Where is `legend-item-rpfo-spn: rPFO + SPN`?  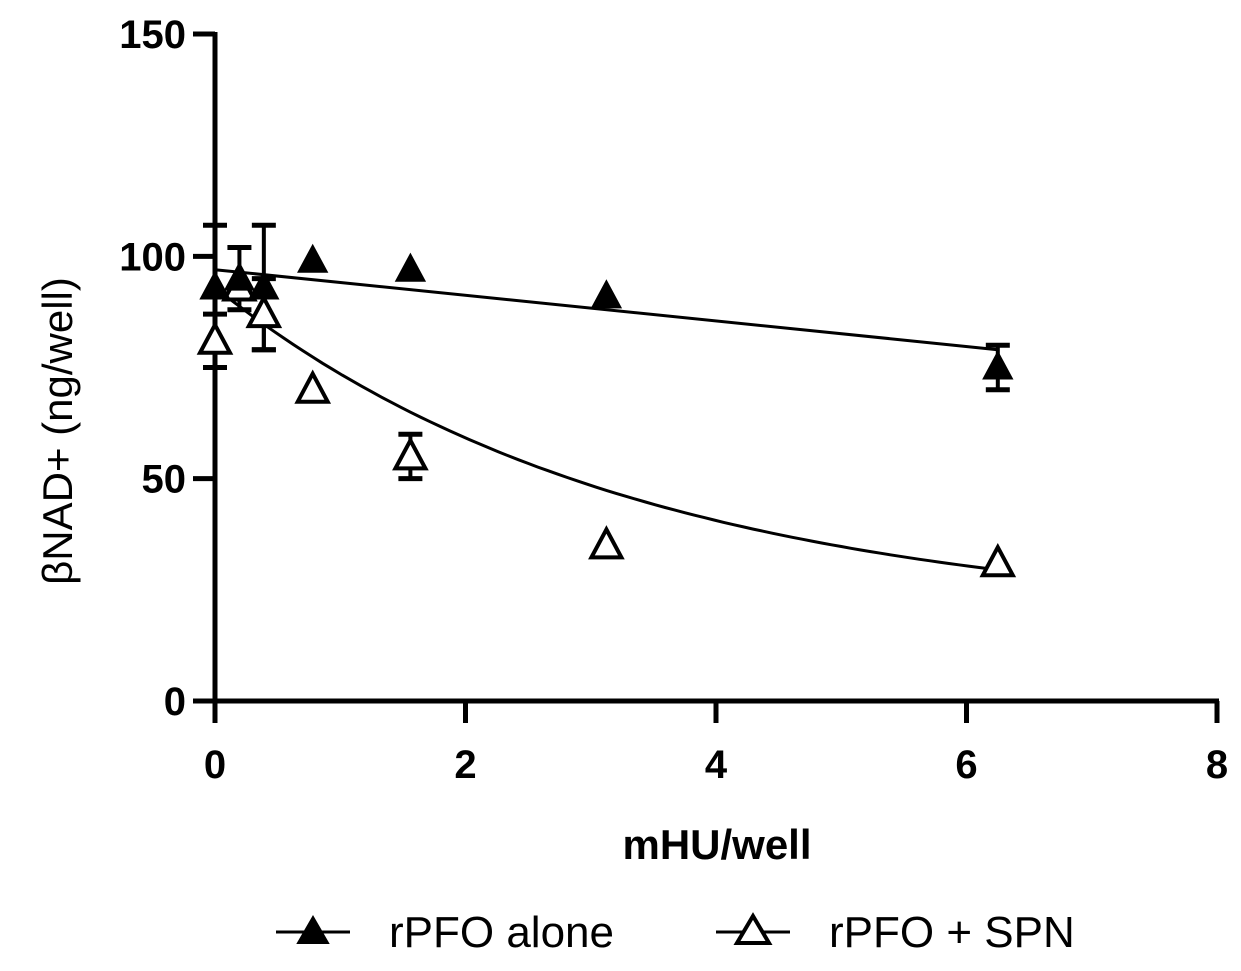 legend-item-rpfo-spn: rPFO + SPN is located at coordinates (895, 932).